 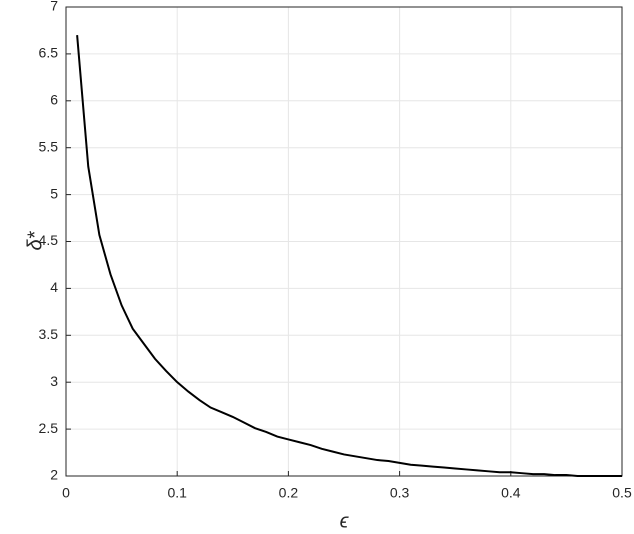 What do you see at coordinates (49, 240) in the screenshot?
I see `y-tick-label: 4.5` at bounding box center [49, 240].